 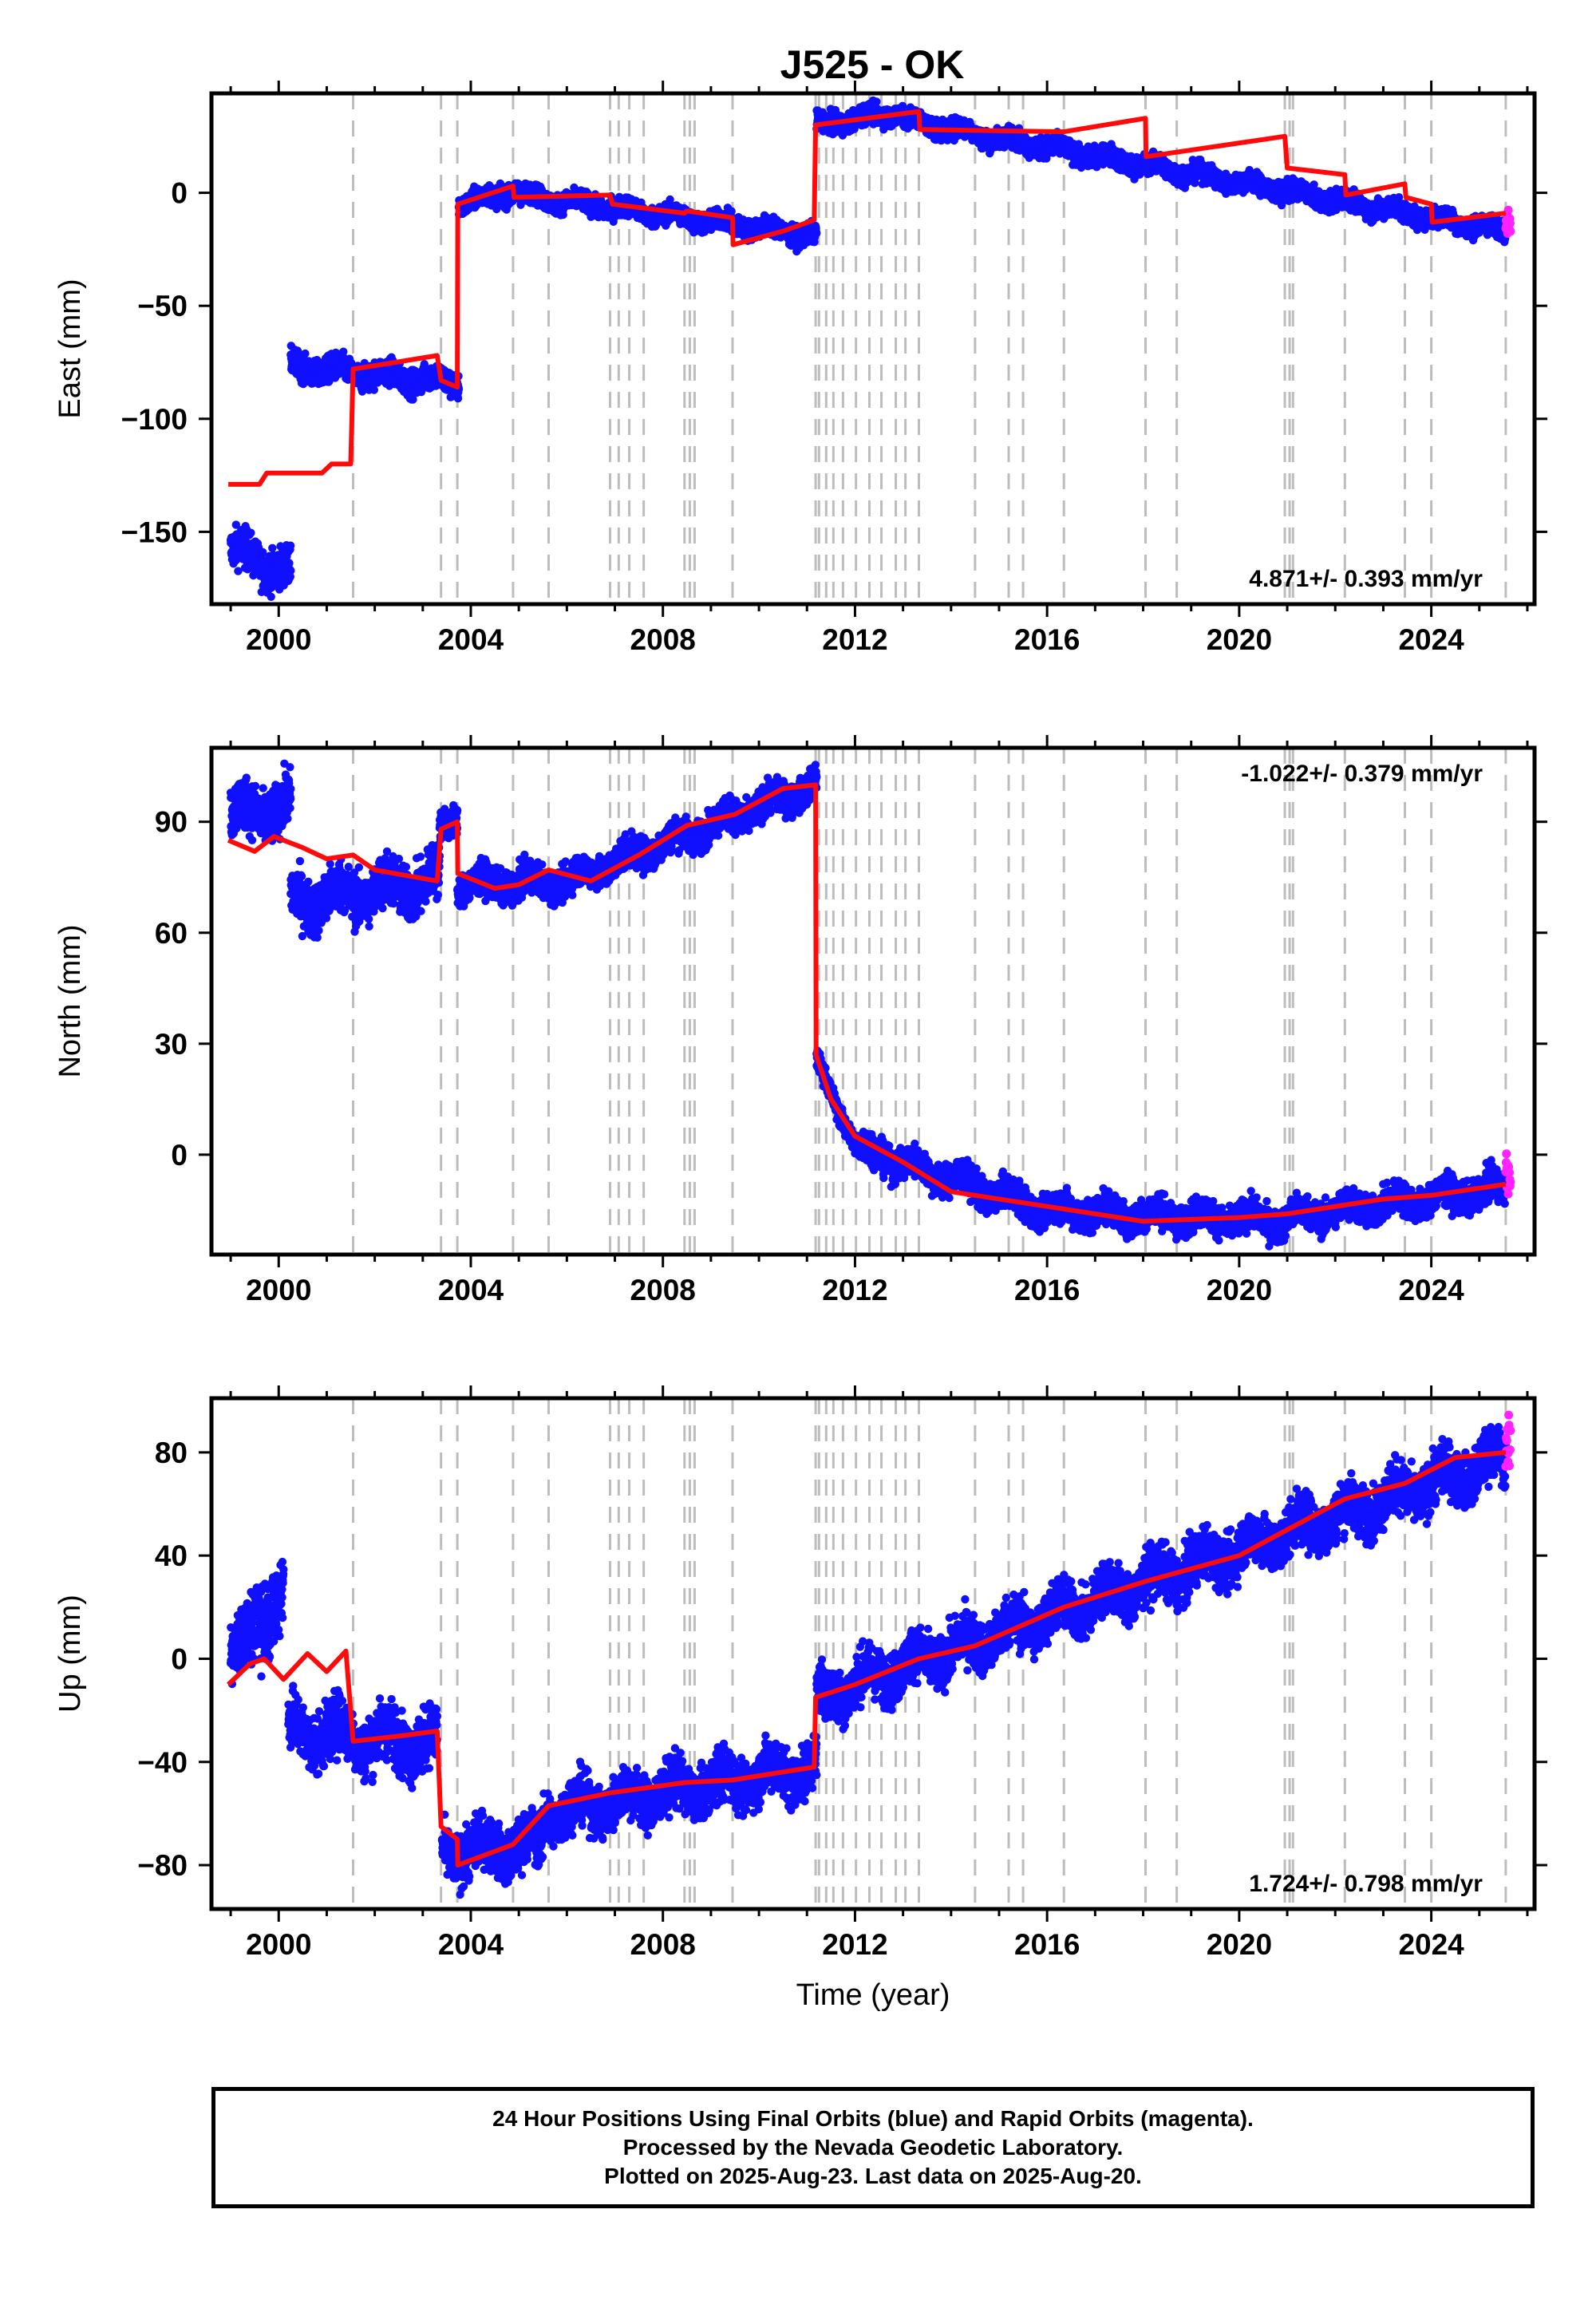 I want to click on chart-title: J525 - OK, so click(x=873, y=64).